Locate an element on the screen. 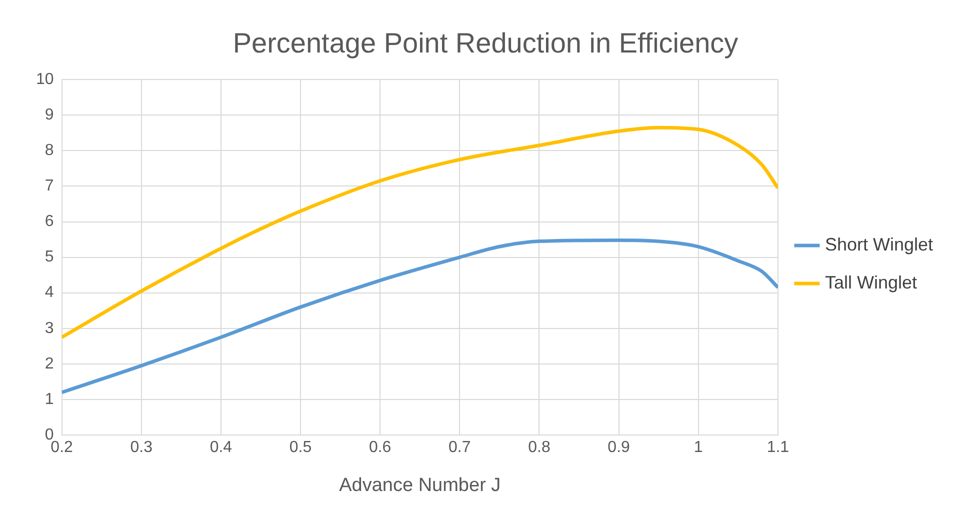 The height and width of the screenshot is (529, 971). x-tick-label: 1 is located at coordinates (698, 447).